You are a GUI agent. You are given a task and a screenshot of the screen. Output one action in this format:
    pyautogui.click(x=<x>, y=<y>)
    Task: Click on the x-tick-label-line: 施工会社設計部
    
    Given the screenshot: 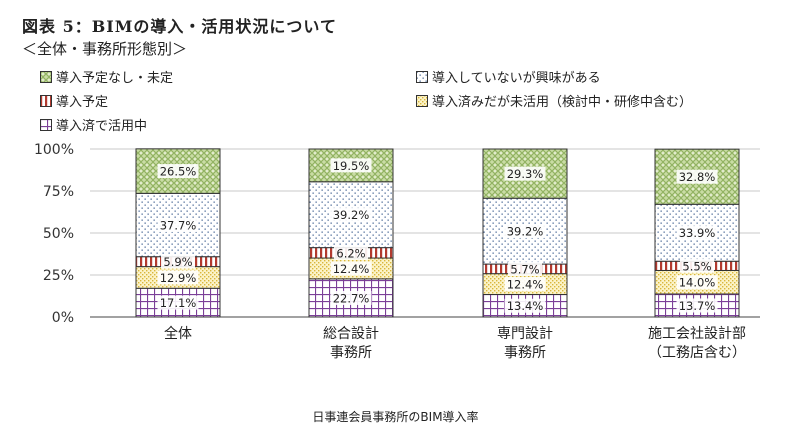 What is the action you would take?
    pyautogui.click(x=697, y=334)
    